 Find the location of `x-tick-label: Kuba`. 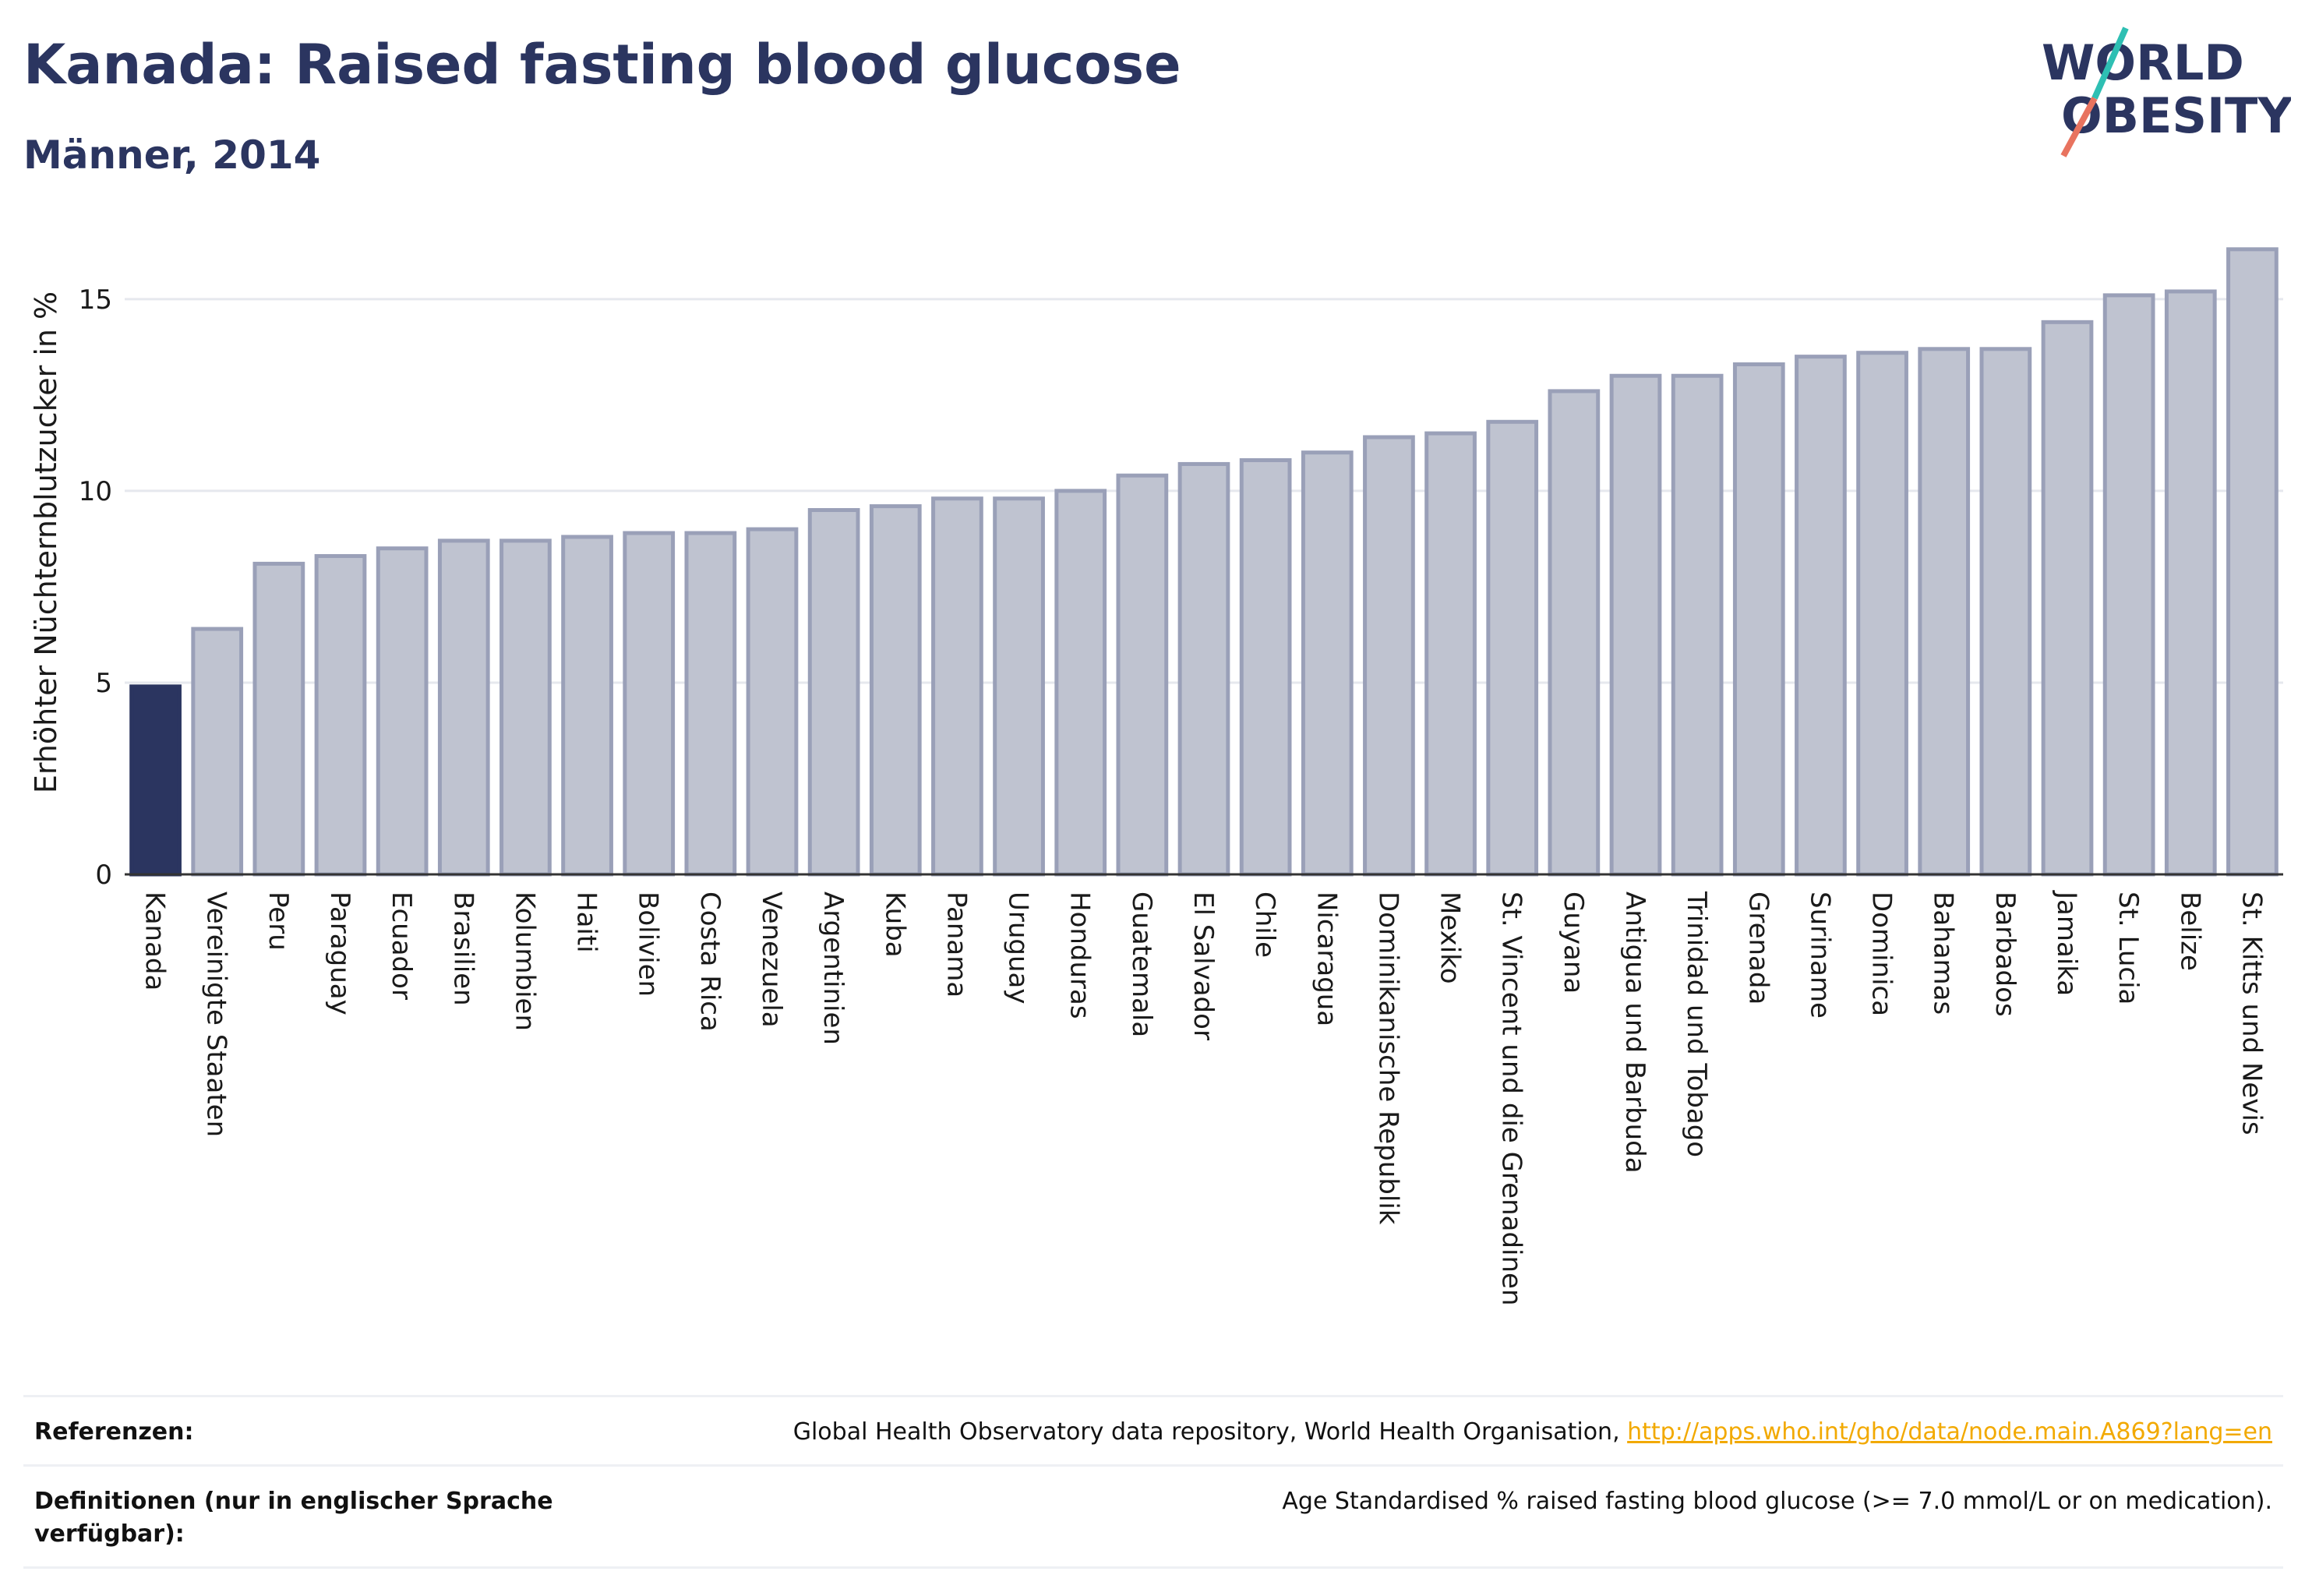

x-tick-label: Kuba is located at coordinates (894, 925).